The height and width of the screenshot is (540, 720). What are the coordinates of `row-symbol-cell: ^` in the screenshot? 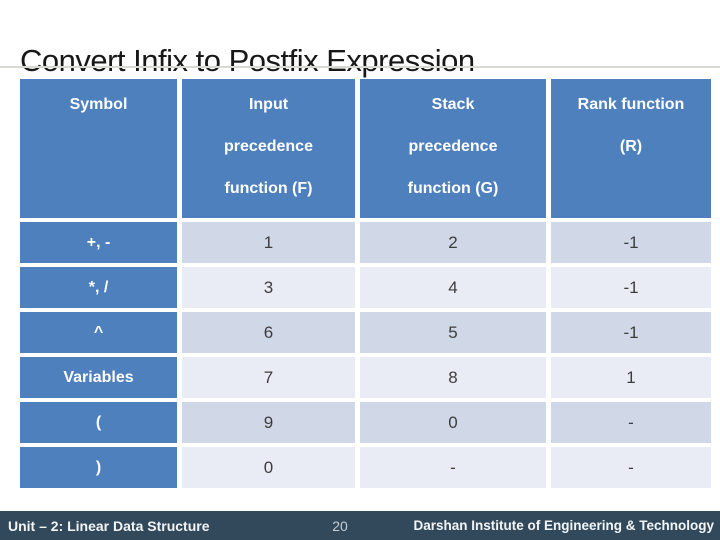 It's located at (98, 332).